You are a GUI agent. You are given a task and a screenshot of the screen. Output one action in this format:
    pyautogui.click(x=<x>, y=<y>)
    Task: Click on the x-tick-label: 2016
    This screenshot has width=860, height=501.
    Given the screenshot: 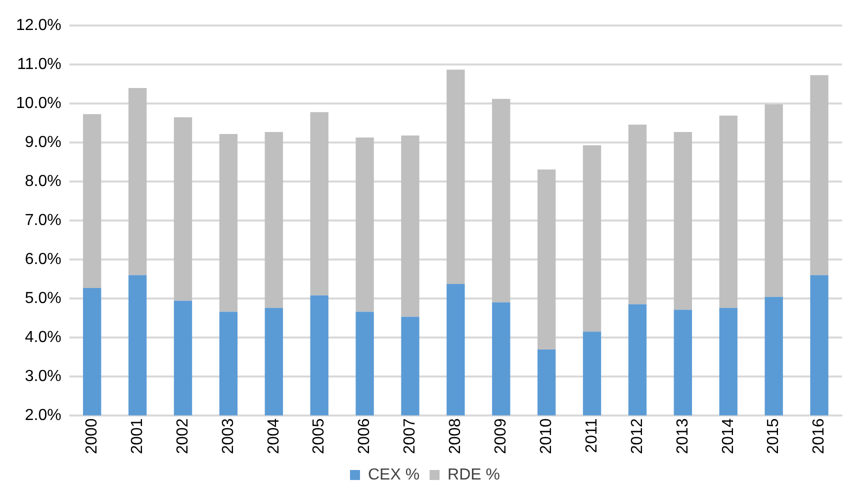 What is the action you would take?
    pyautogui.click(x=819, y=436)
    